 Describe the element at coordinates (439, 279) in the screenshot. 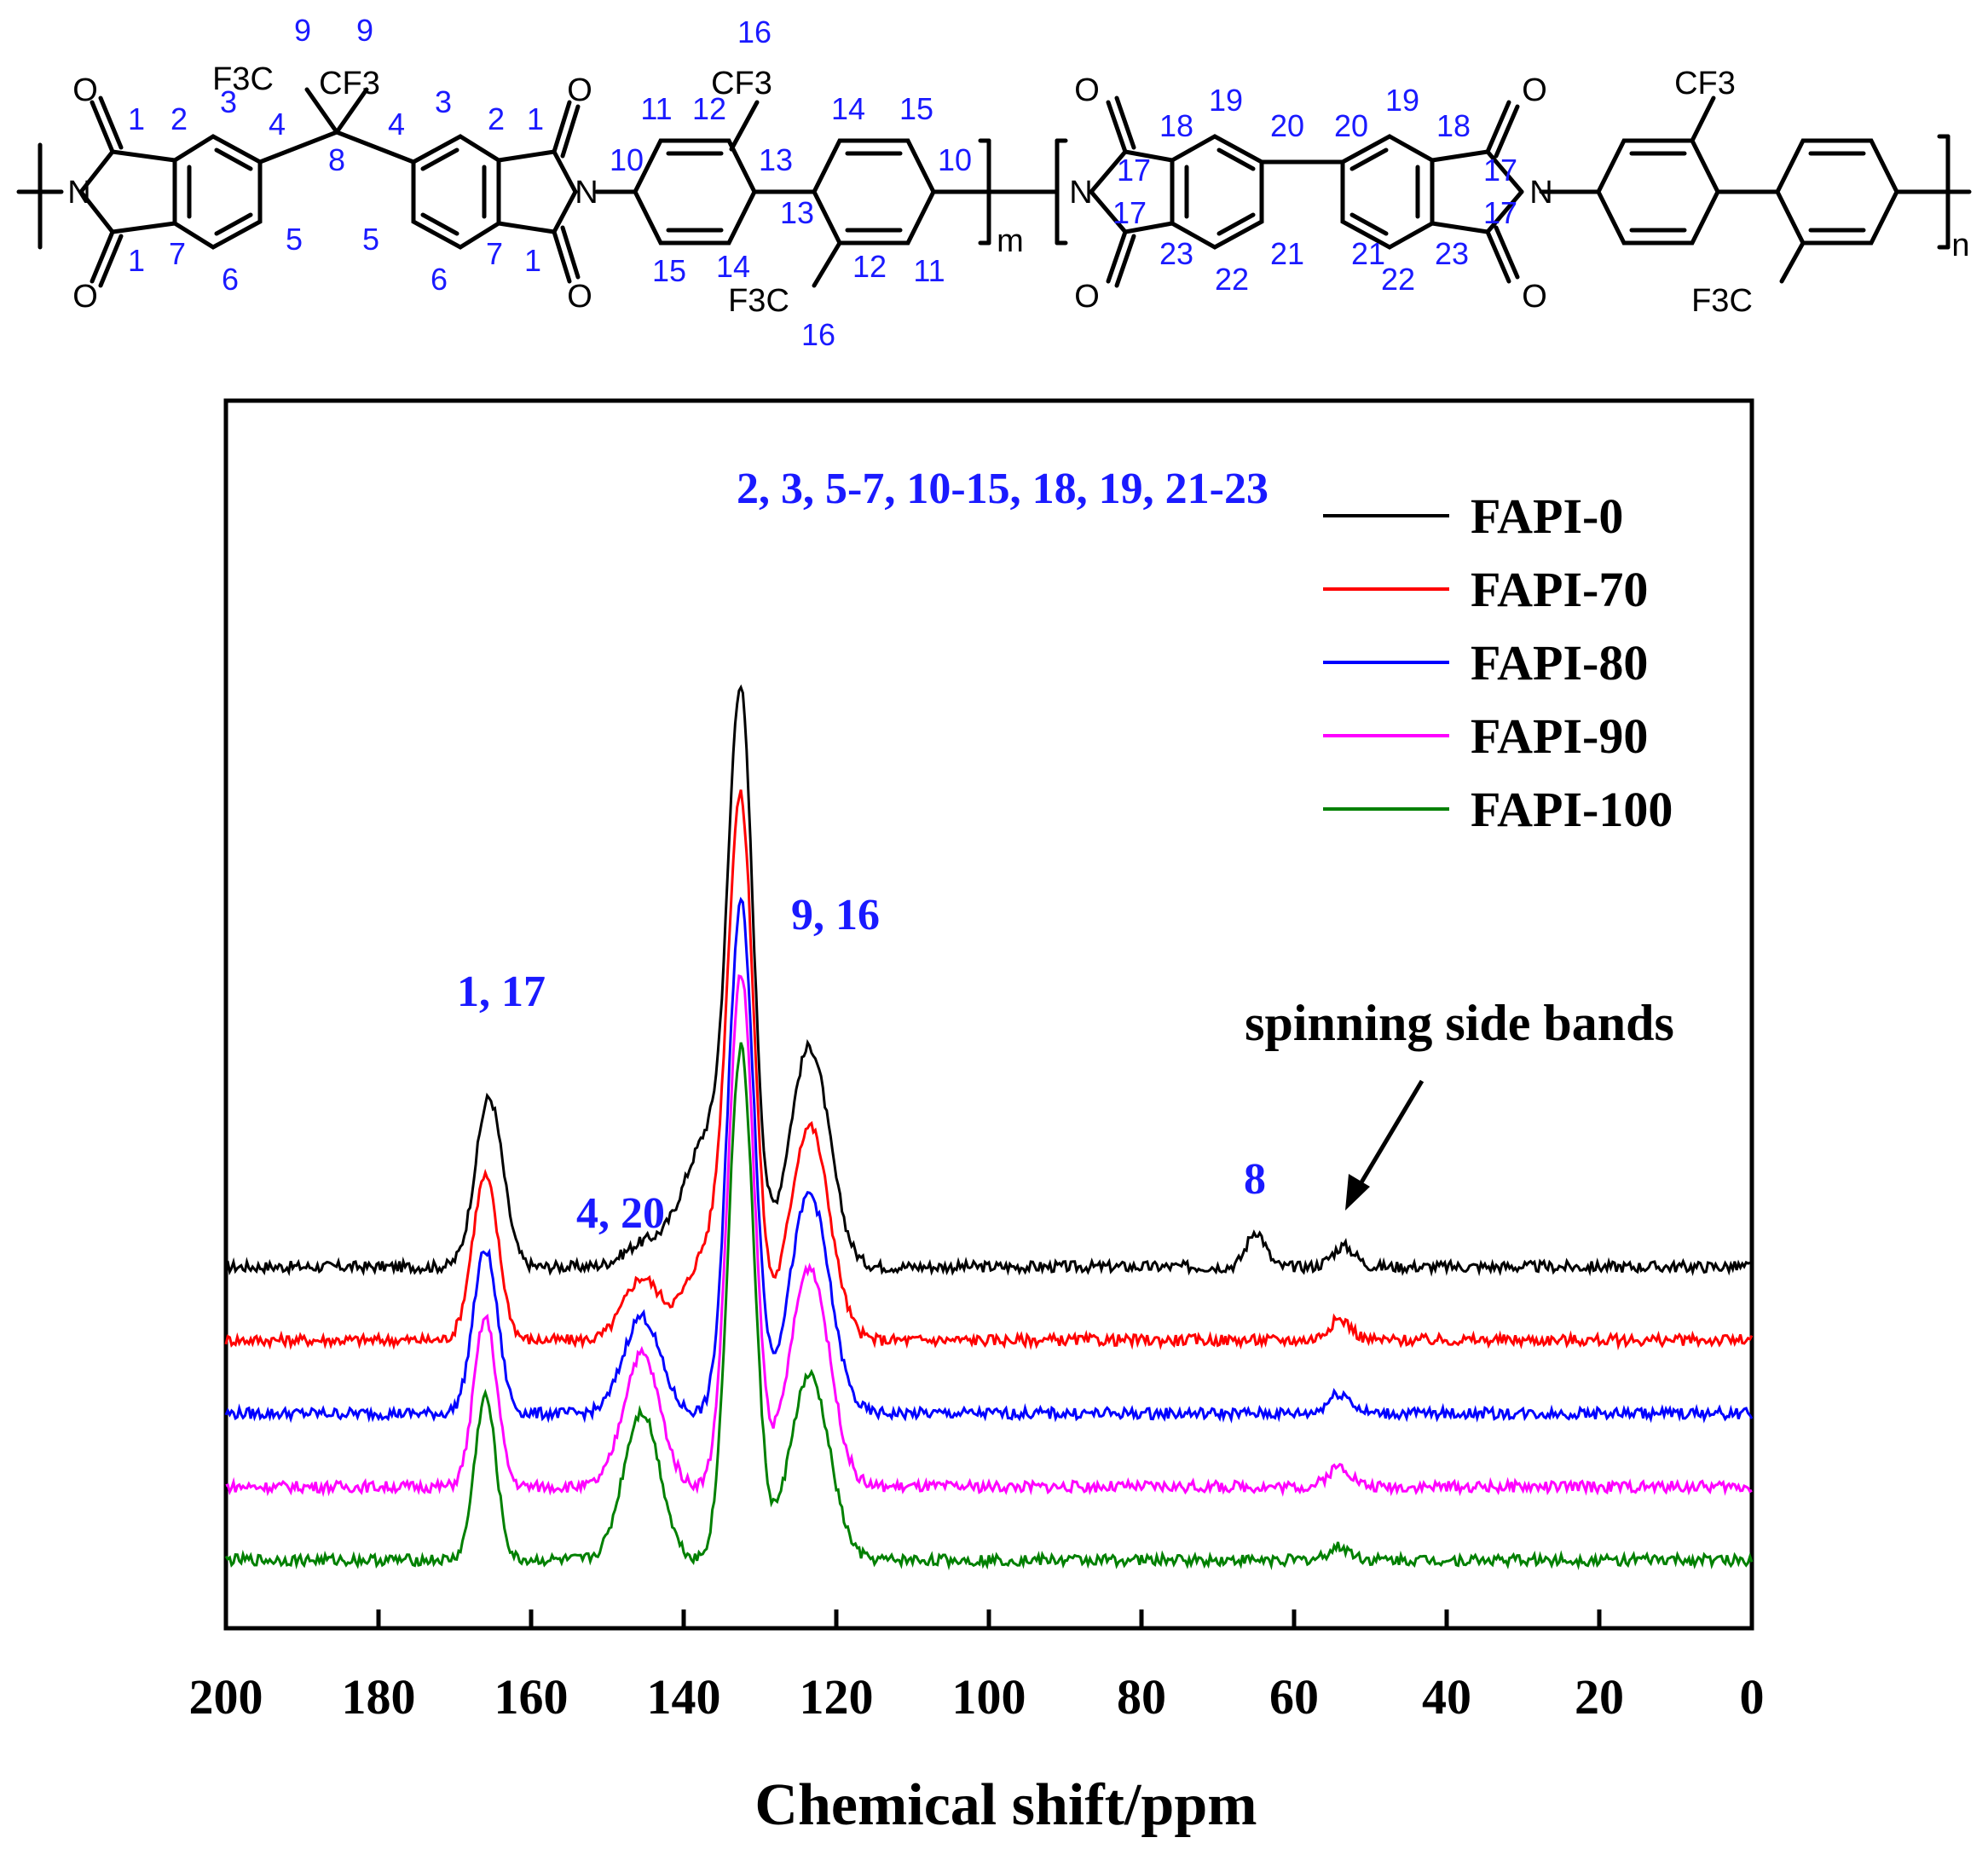

I see `carbon-number-label: 6` at that location.